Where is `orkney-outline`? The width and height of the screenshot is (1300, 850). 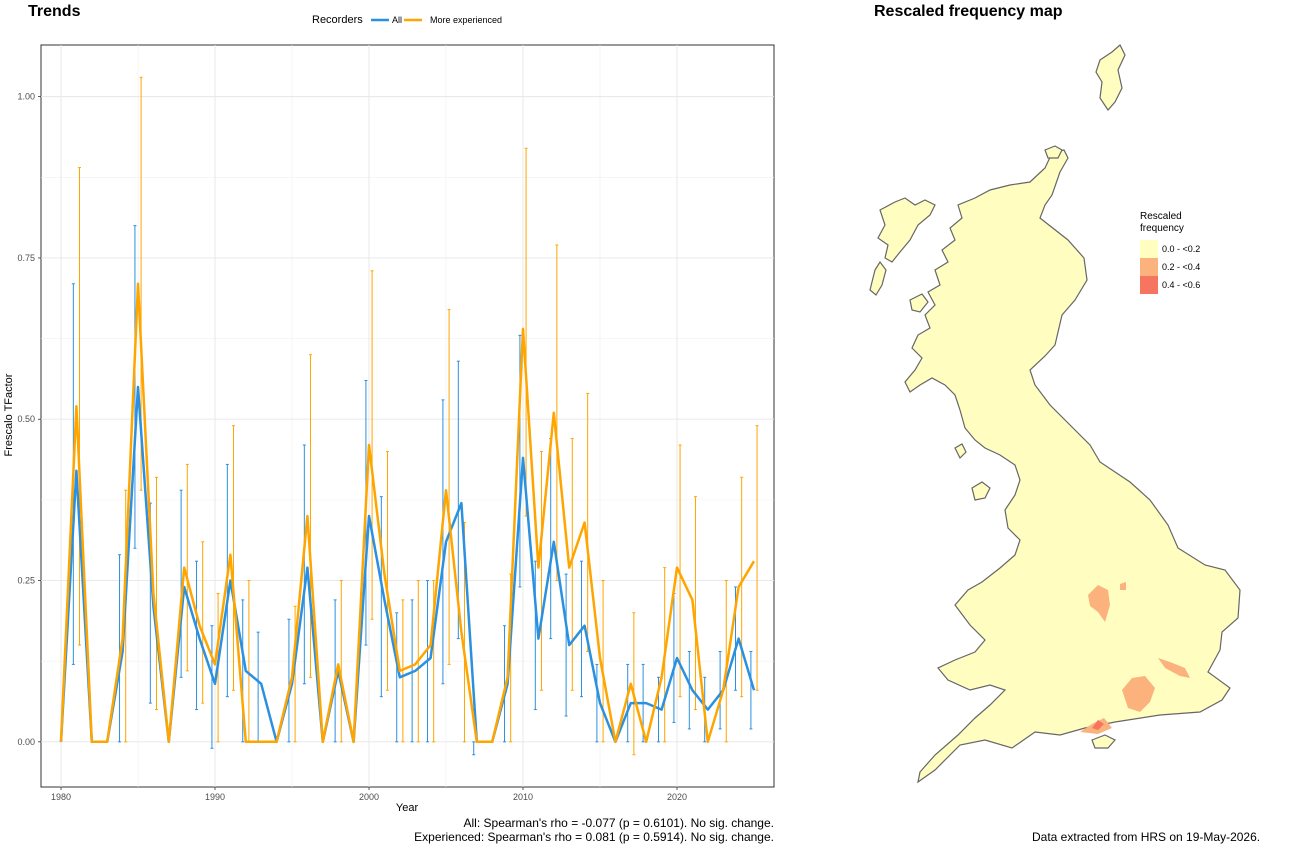
orkney-outline is located at coordinates (1053, 152).